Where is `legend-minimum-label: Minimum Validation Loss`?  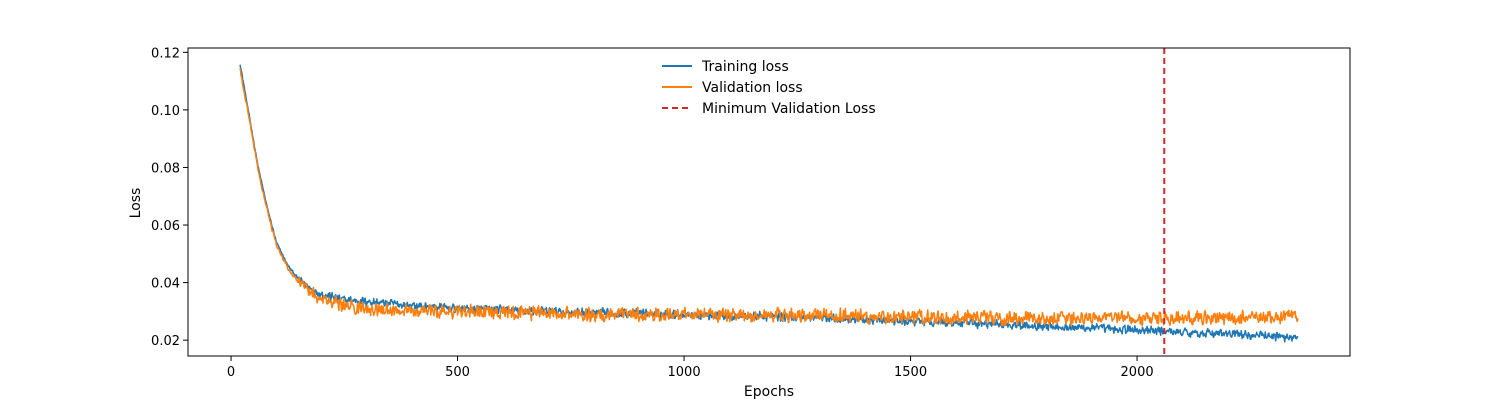 legend-minimum-label: Minimum Validation Loss is located at coordinates (789, 109).